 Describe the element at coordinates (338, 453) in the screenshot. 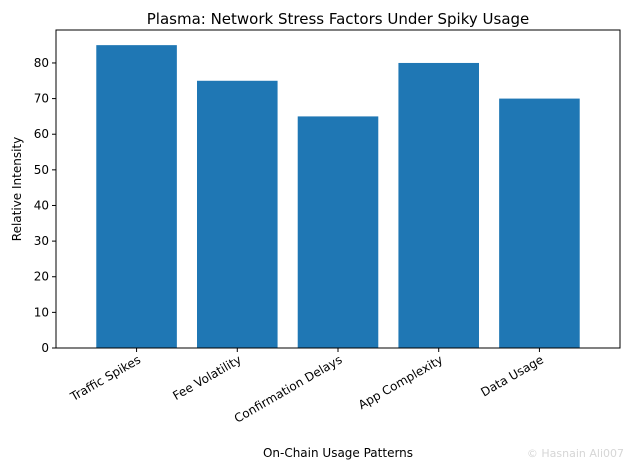

I see `x-axis-label: On-Chain Usage Patterns` at that location.